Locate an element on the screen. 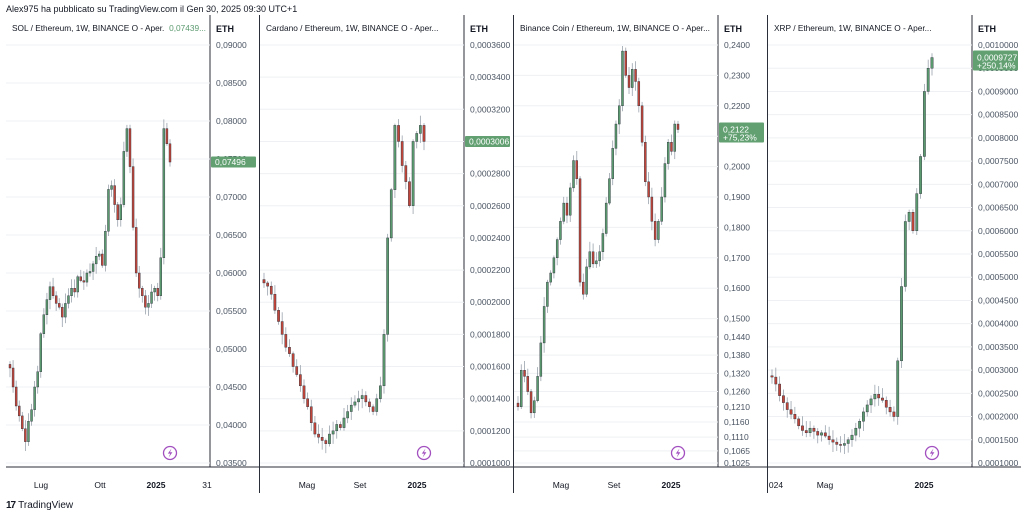  unit-label: ETH is located at coordinates (225, 29).